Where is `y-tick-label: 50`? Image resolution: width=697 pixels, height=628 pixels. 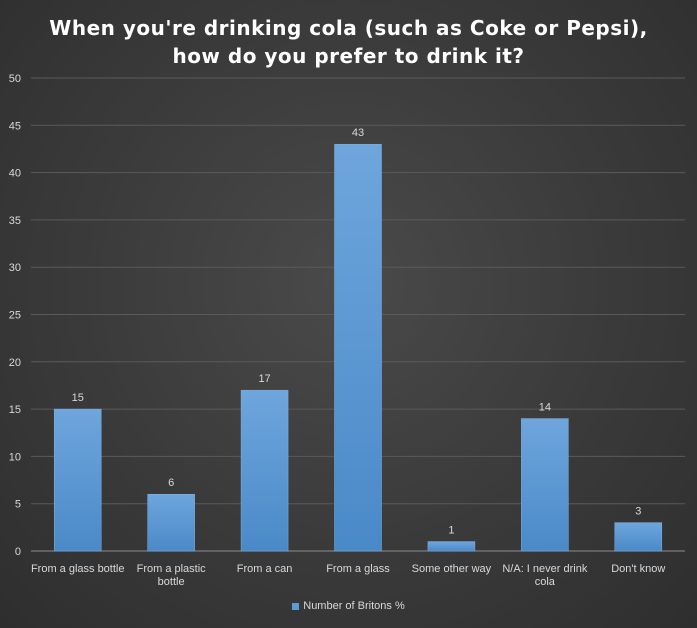
y-tick-label: 50 is located at coordinates (15, 79).